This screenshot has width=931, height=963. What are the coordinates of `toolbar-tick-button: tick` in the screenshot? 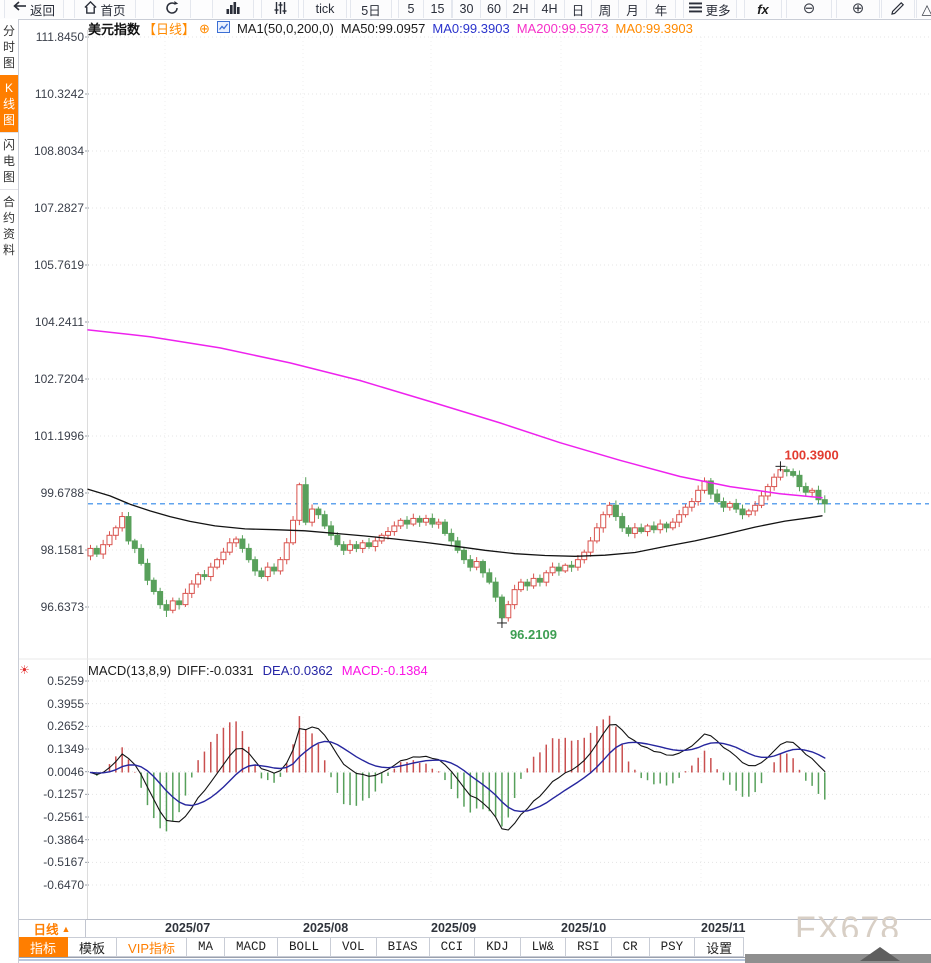 It's located at (325, 9).